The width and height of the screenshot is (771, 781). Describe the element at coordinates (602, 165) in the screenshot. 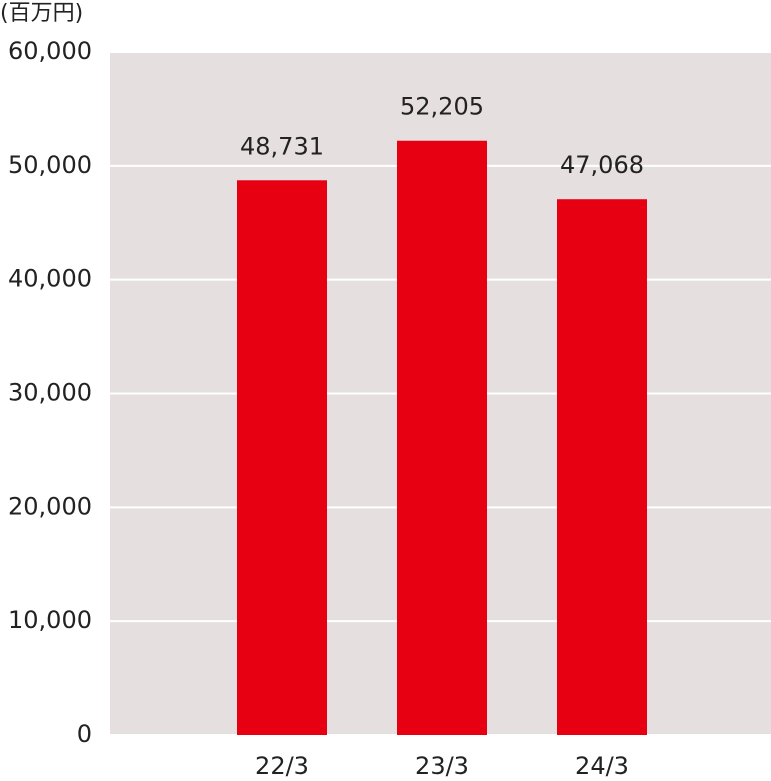

I see `value-label: 47,068` at that location.